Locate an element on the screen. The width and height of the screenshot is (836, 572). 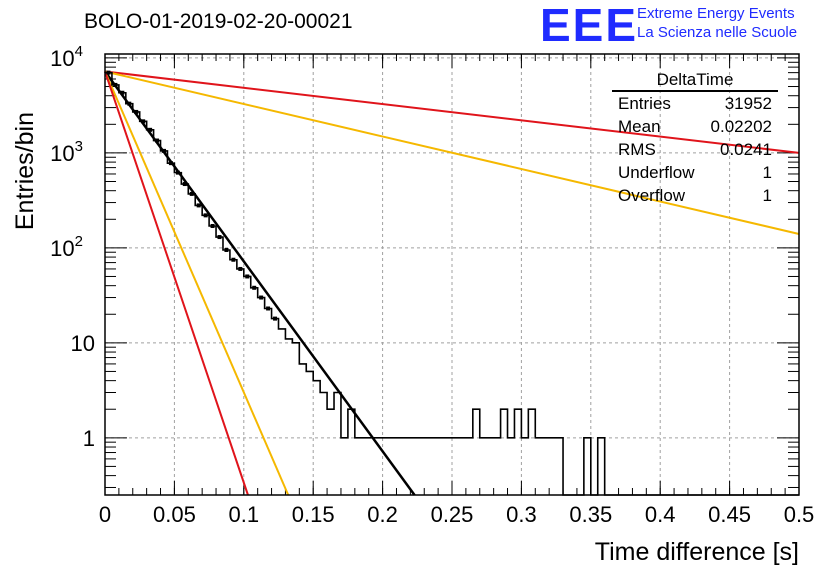
y-tick-label: 10 is located at coordinates (83, 343).